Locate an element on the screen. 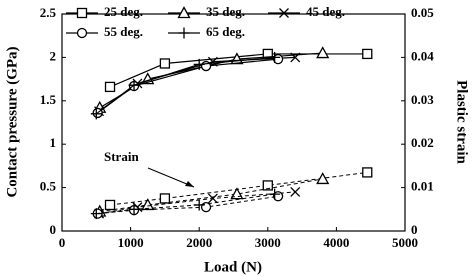 The image size is (472, 276). y2-tick-label: 0.05 is located at coordinates (422, 12).